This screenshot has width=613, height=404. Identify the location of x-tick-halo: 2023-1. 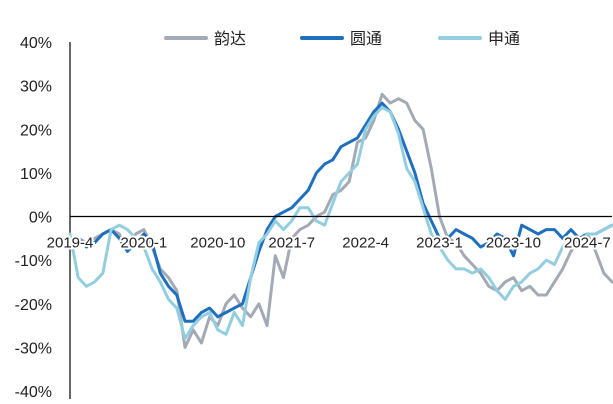
(439, 243).